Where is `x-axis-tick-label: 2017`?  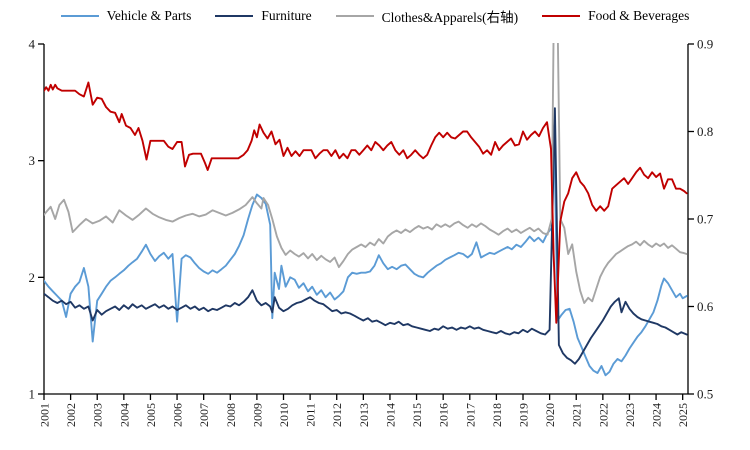
x-axis-tick-label: 2017 is located at coordinates (470, 415).